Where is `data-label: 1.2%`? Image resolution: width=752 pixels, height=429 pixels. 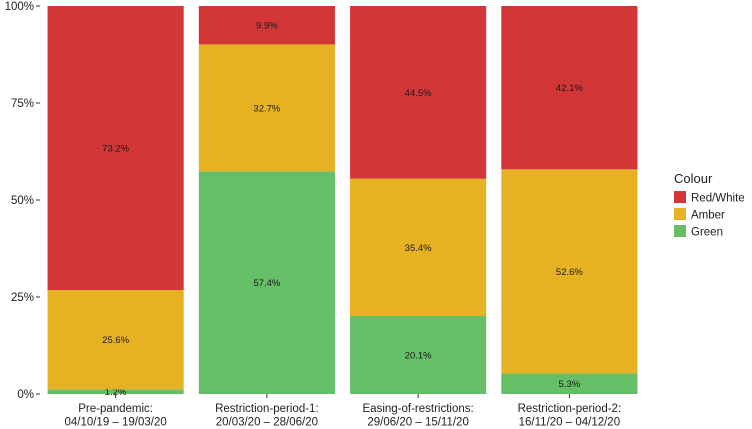
data-label: 1.2% is located at coordinates (116, 392).